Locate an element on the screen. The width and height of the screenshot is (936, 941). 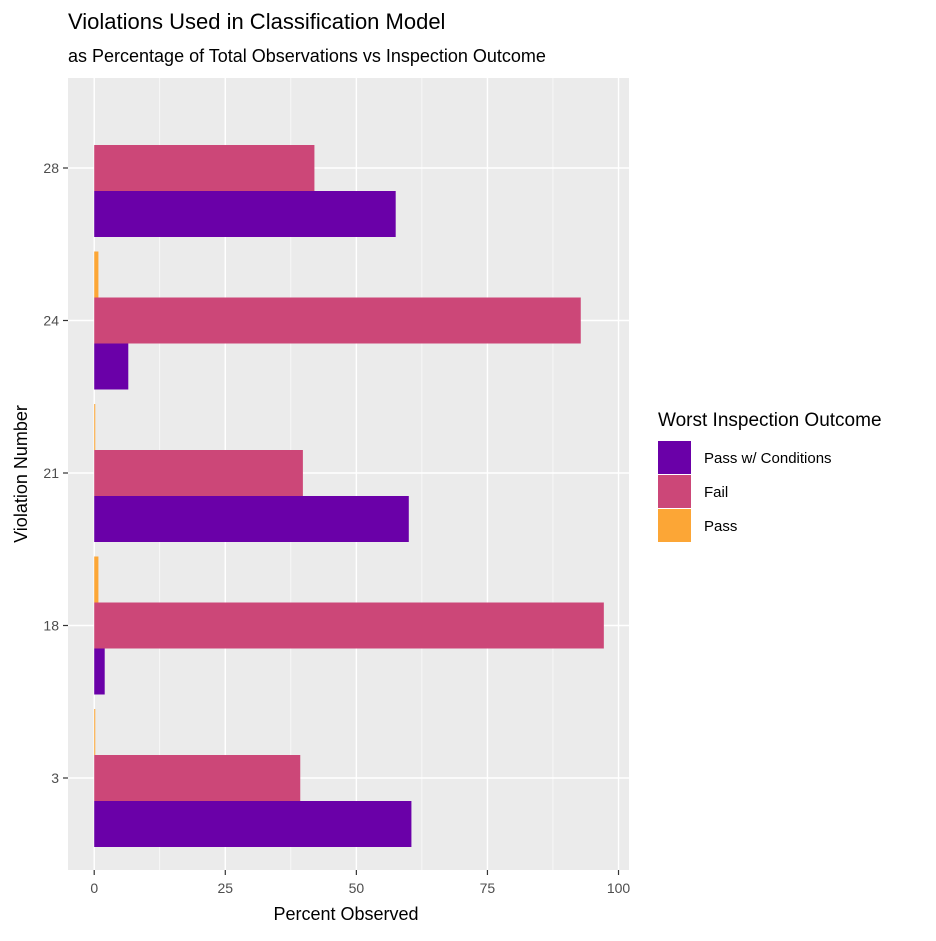
y-tick-label: 18 is located at coordinates (51, 626).